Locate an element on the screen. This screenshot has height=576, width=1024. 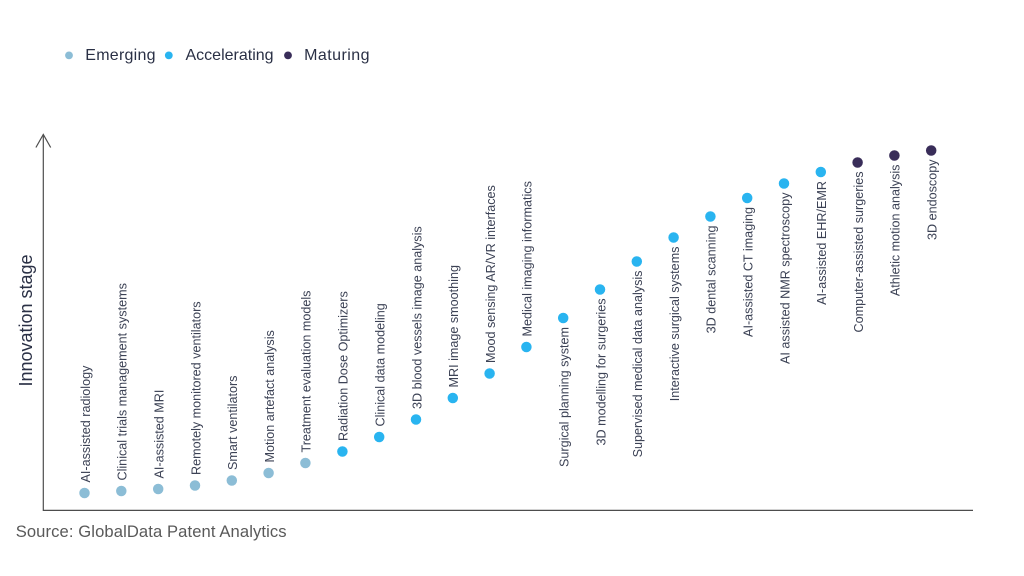
svg-text:3D blood vessels image analysi: 3D blood vessels image analysis is located at coordinates (417, 317).